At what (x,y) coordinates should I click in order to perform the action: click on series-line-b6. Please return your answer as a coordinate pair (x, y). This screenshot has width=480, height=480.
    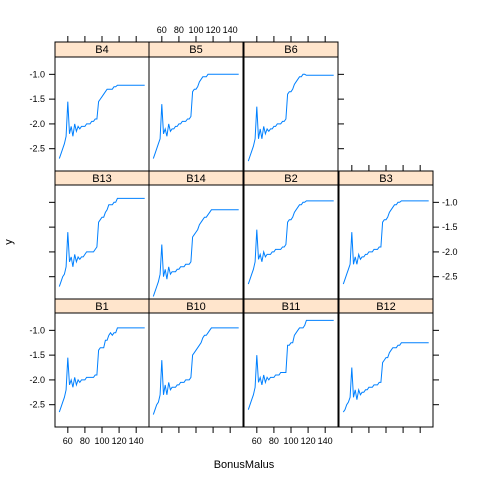
    Looking at the image, I should click on (290, 117).